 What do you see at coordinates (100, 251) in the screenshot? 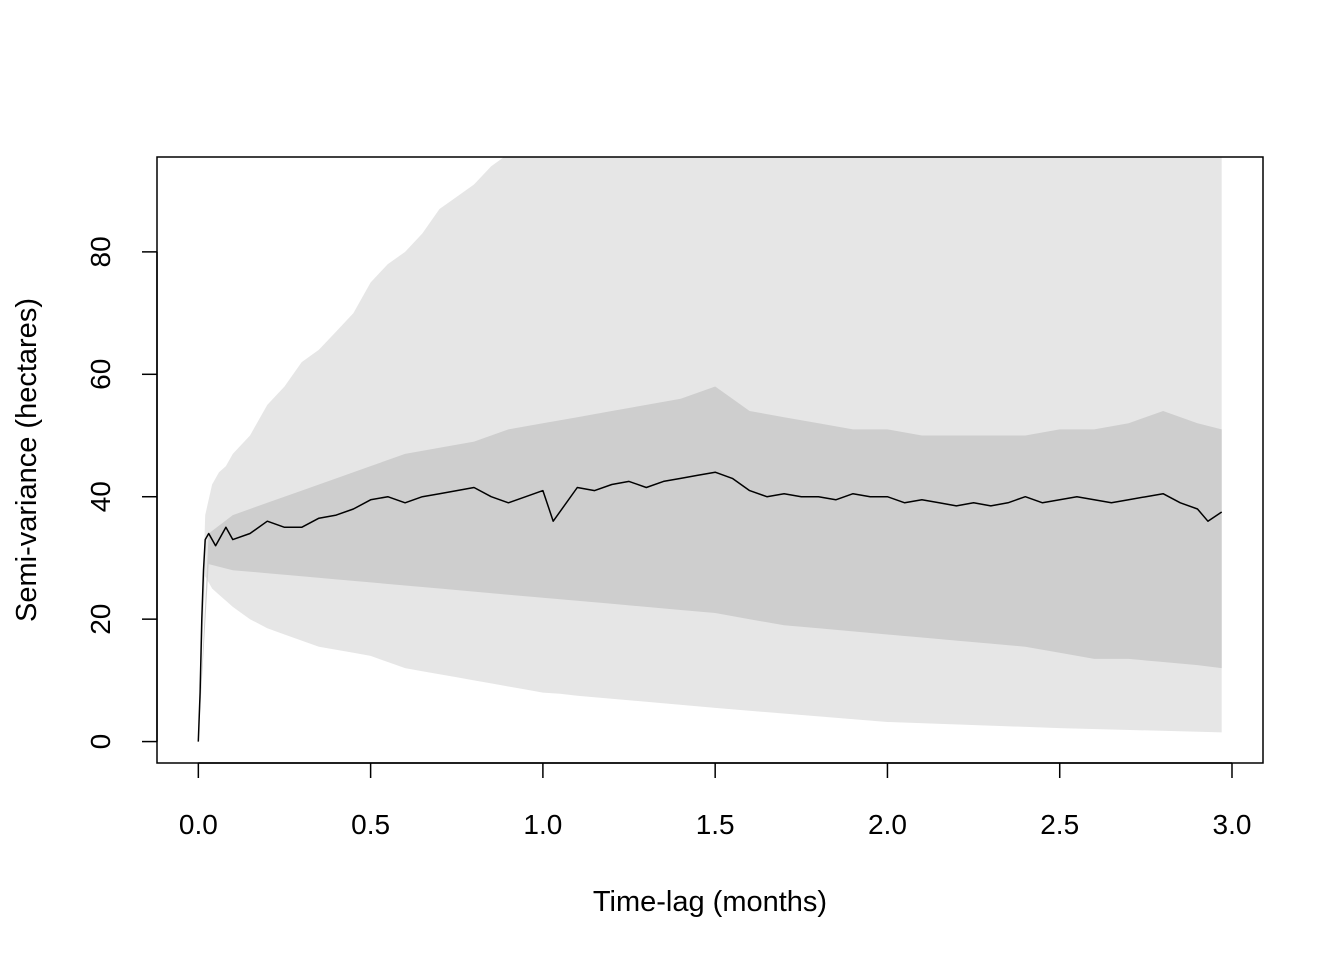
I see `y-tick-label: 80` at bounding box center [100, 251].